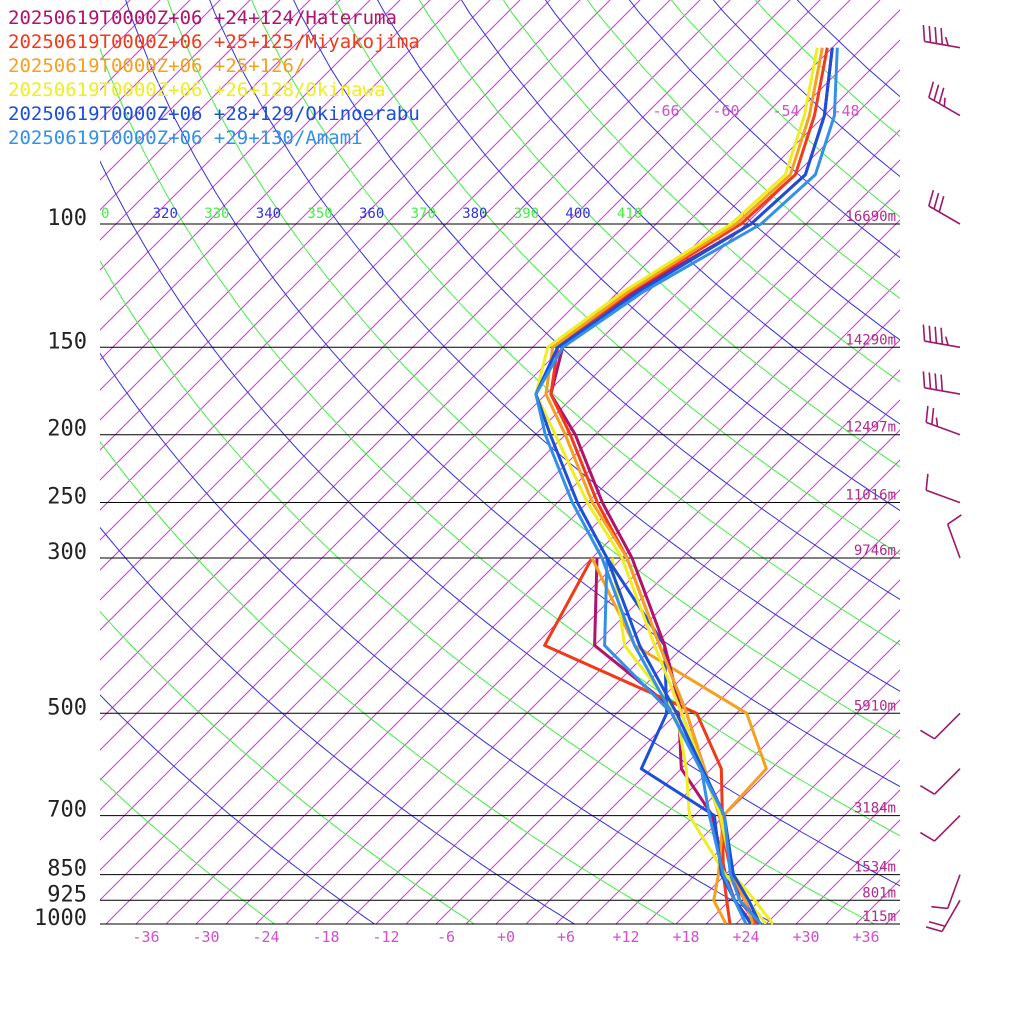 The image size is (1024, 1024). What do you see at coordinates (685, 937) in the screenshot?
I see `temperature-tick-label: +18` at bounding box center [685, 937].